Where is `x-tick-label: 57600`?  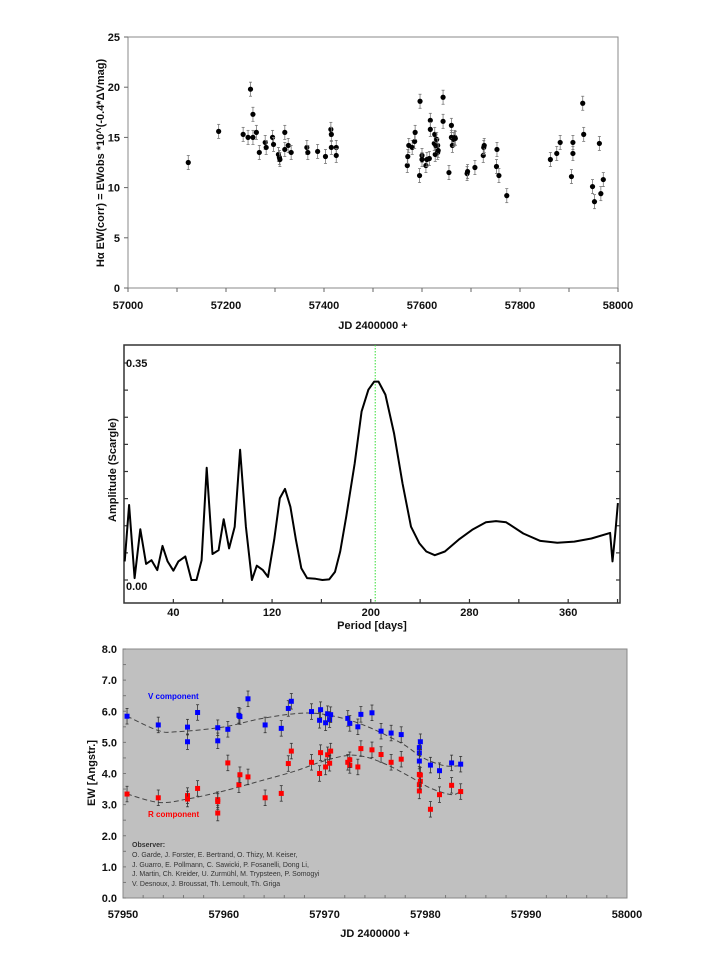 x-tick-label: 57600 is located at coordinates (422, 306).